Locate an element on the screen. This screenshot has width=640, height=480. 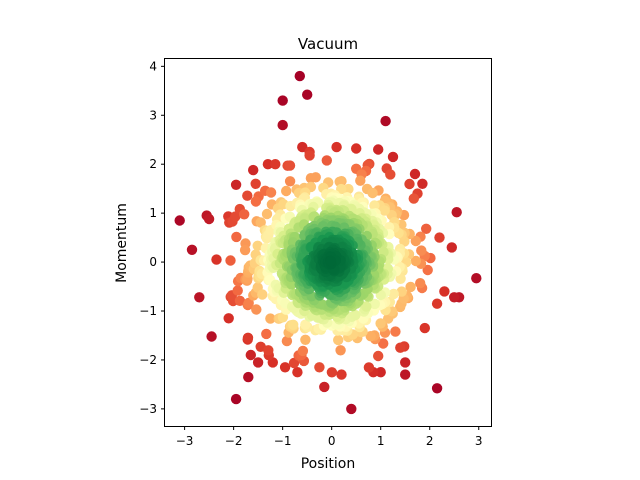
y-axis-ticks: −3 −2 −1 0 1 2 3 4 is located at coordinates (152, 237).